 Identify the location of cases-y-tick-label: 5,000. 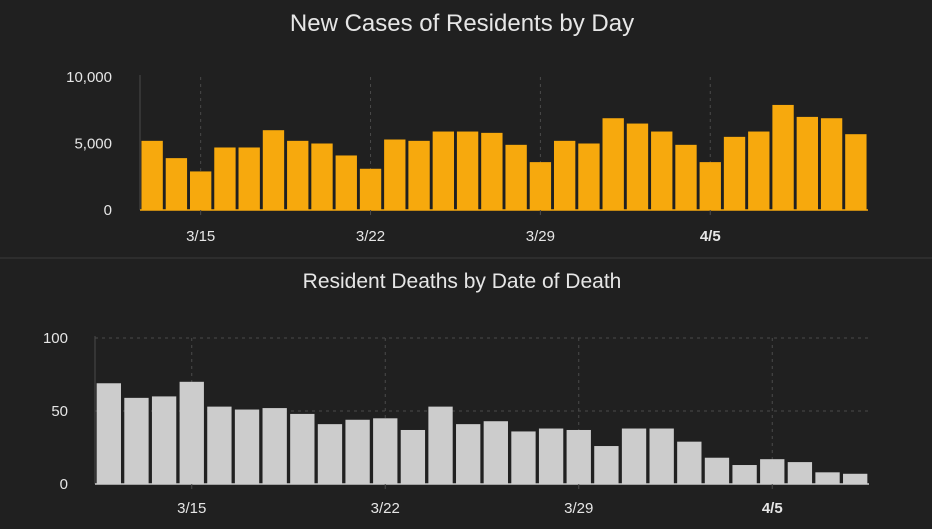
(93, 144).